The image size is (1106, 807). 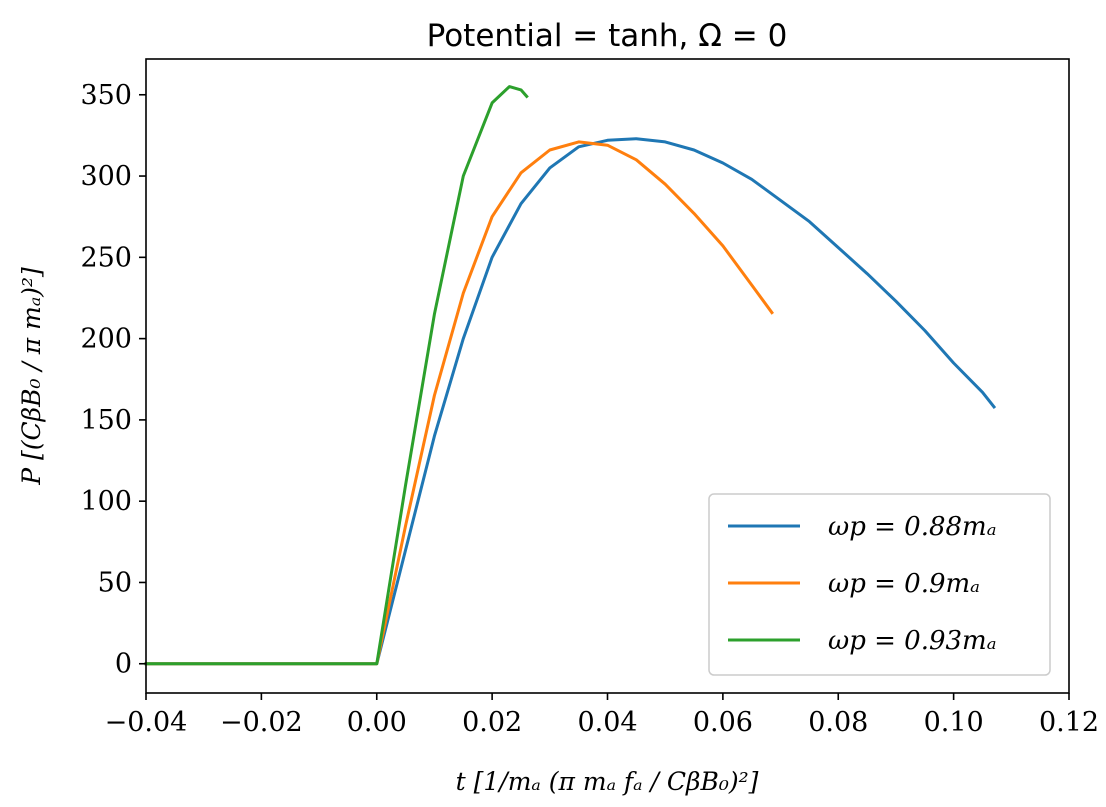 I want to click on legend-label-2: ωp = 0.9mₐ, so click(x=904, y=584).